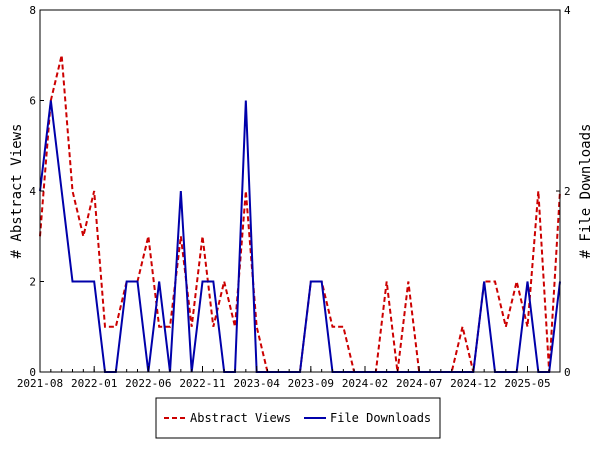  I want to click on y-left-tick-label: 0, so click(32, 372).